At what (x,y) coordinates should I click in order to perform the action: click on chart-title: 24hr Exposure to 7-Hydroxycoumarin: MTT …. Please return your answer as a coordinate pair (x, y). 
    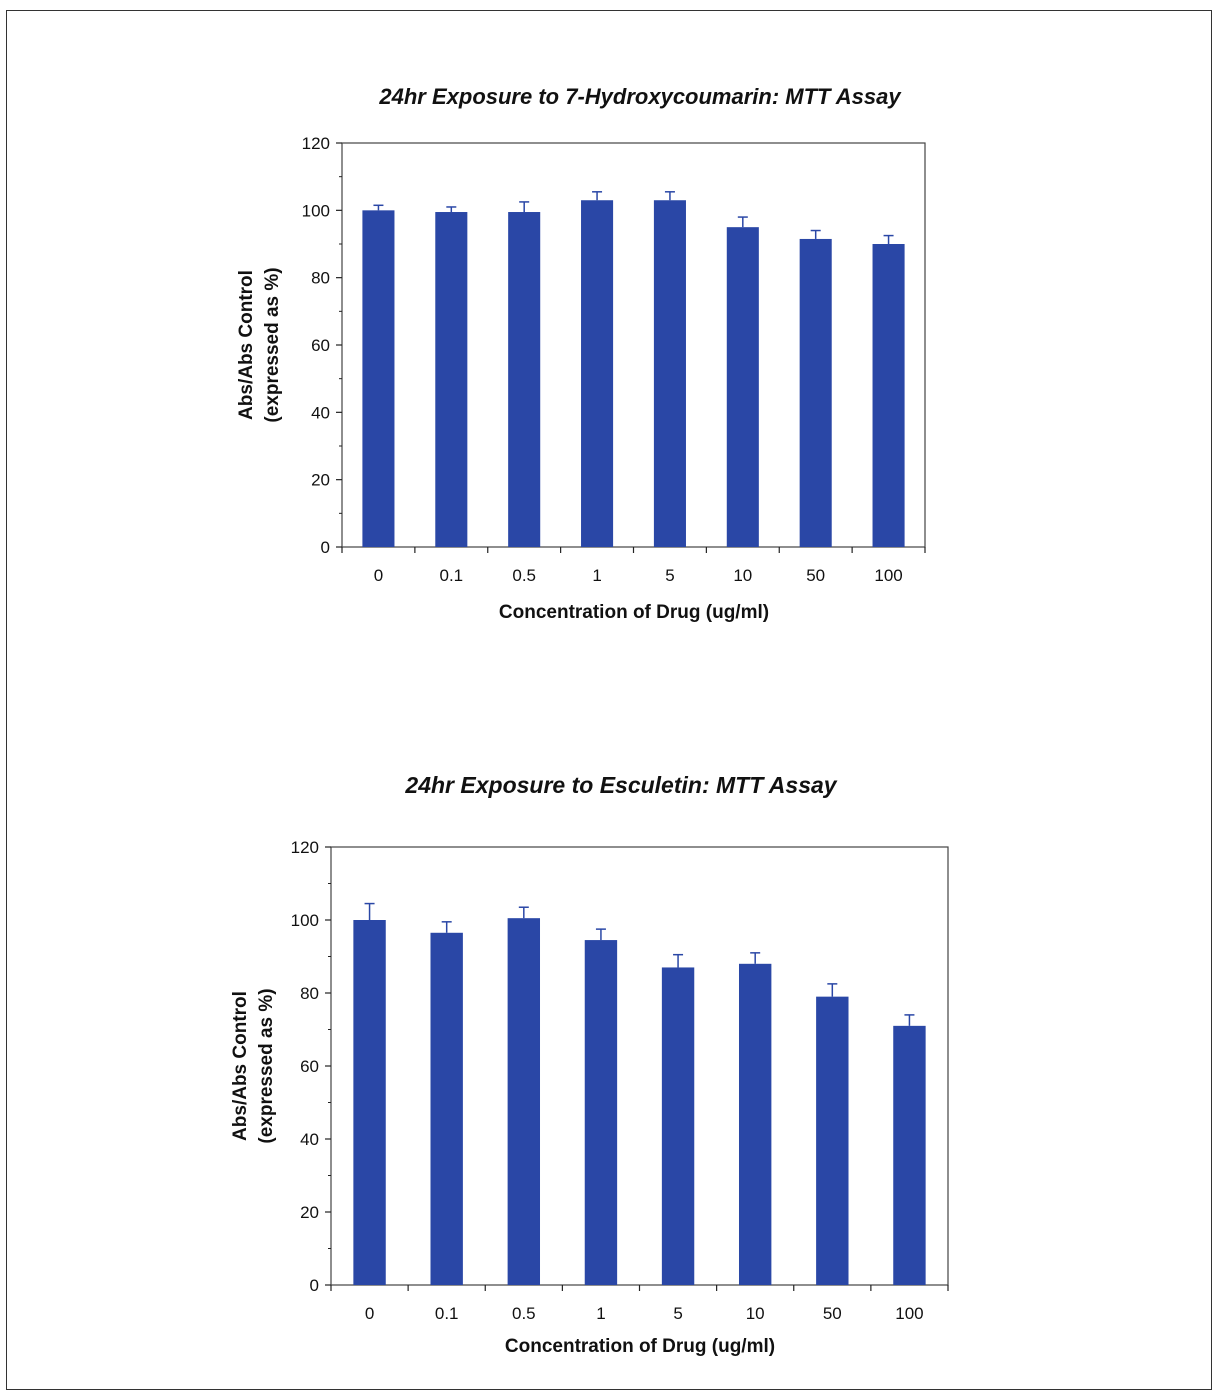
    Looking at the image, I should click on (640, 96).